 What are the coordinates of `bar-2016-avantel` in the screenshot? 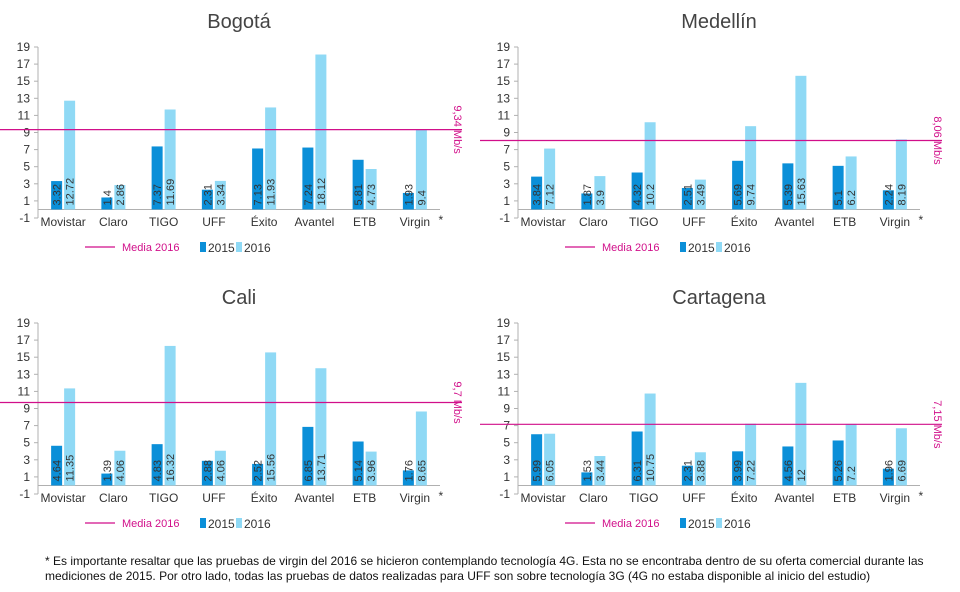 It's located at (801, 434).